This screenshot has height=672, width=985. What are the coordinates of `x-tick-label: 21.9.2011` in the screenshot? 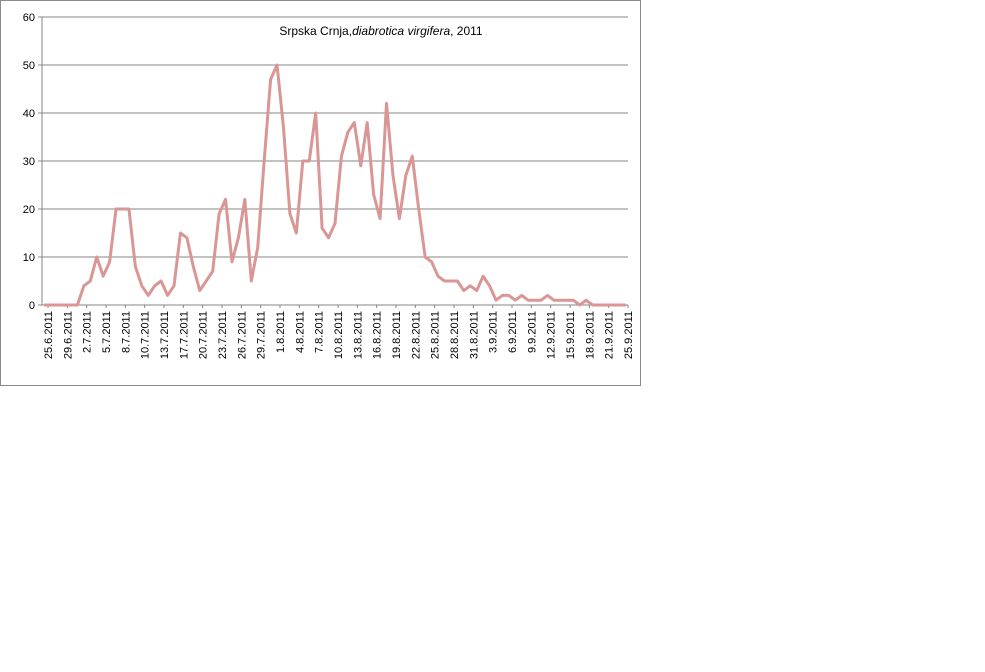 It's located at (610, 335).